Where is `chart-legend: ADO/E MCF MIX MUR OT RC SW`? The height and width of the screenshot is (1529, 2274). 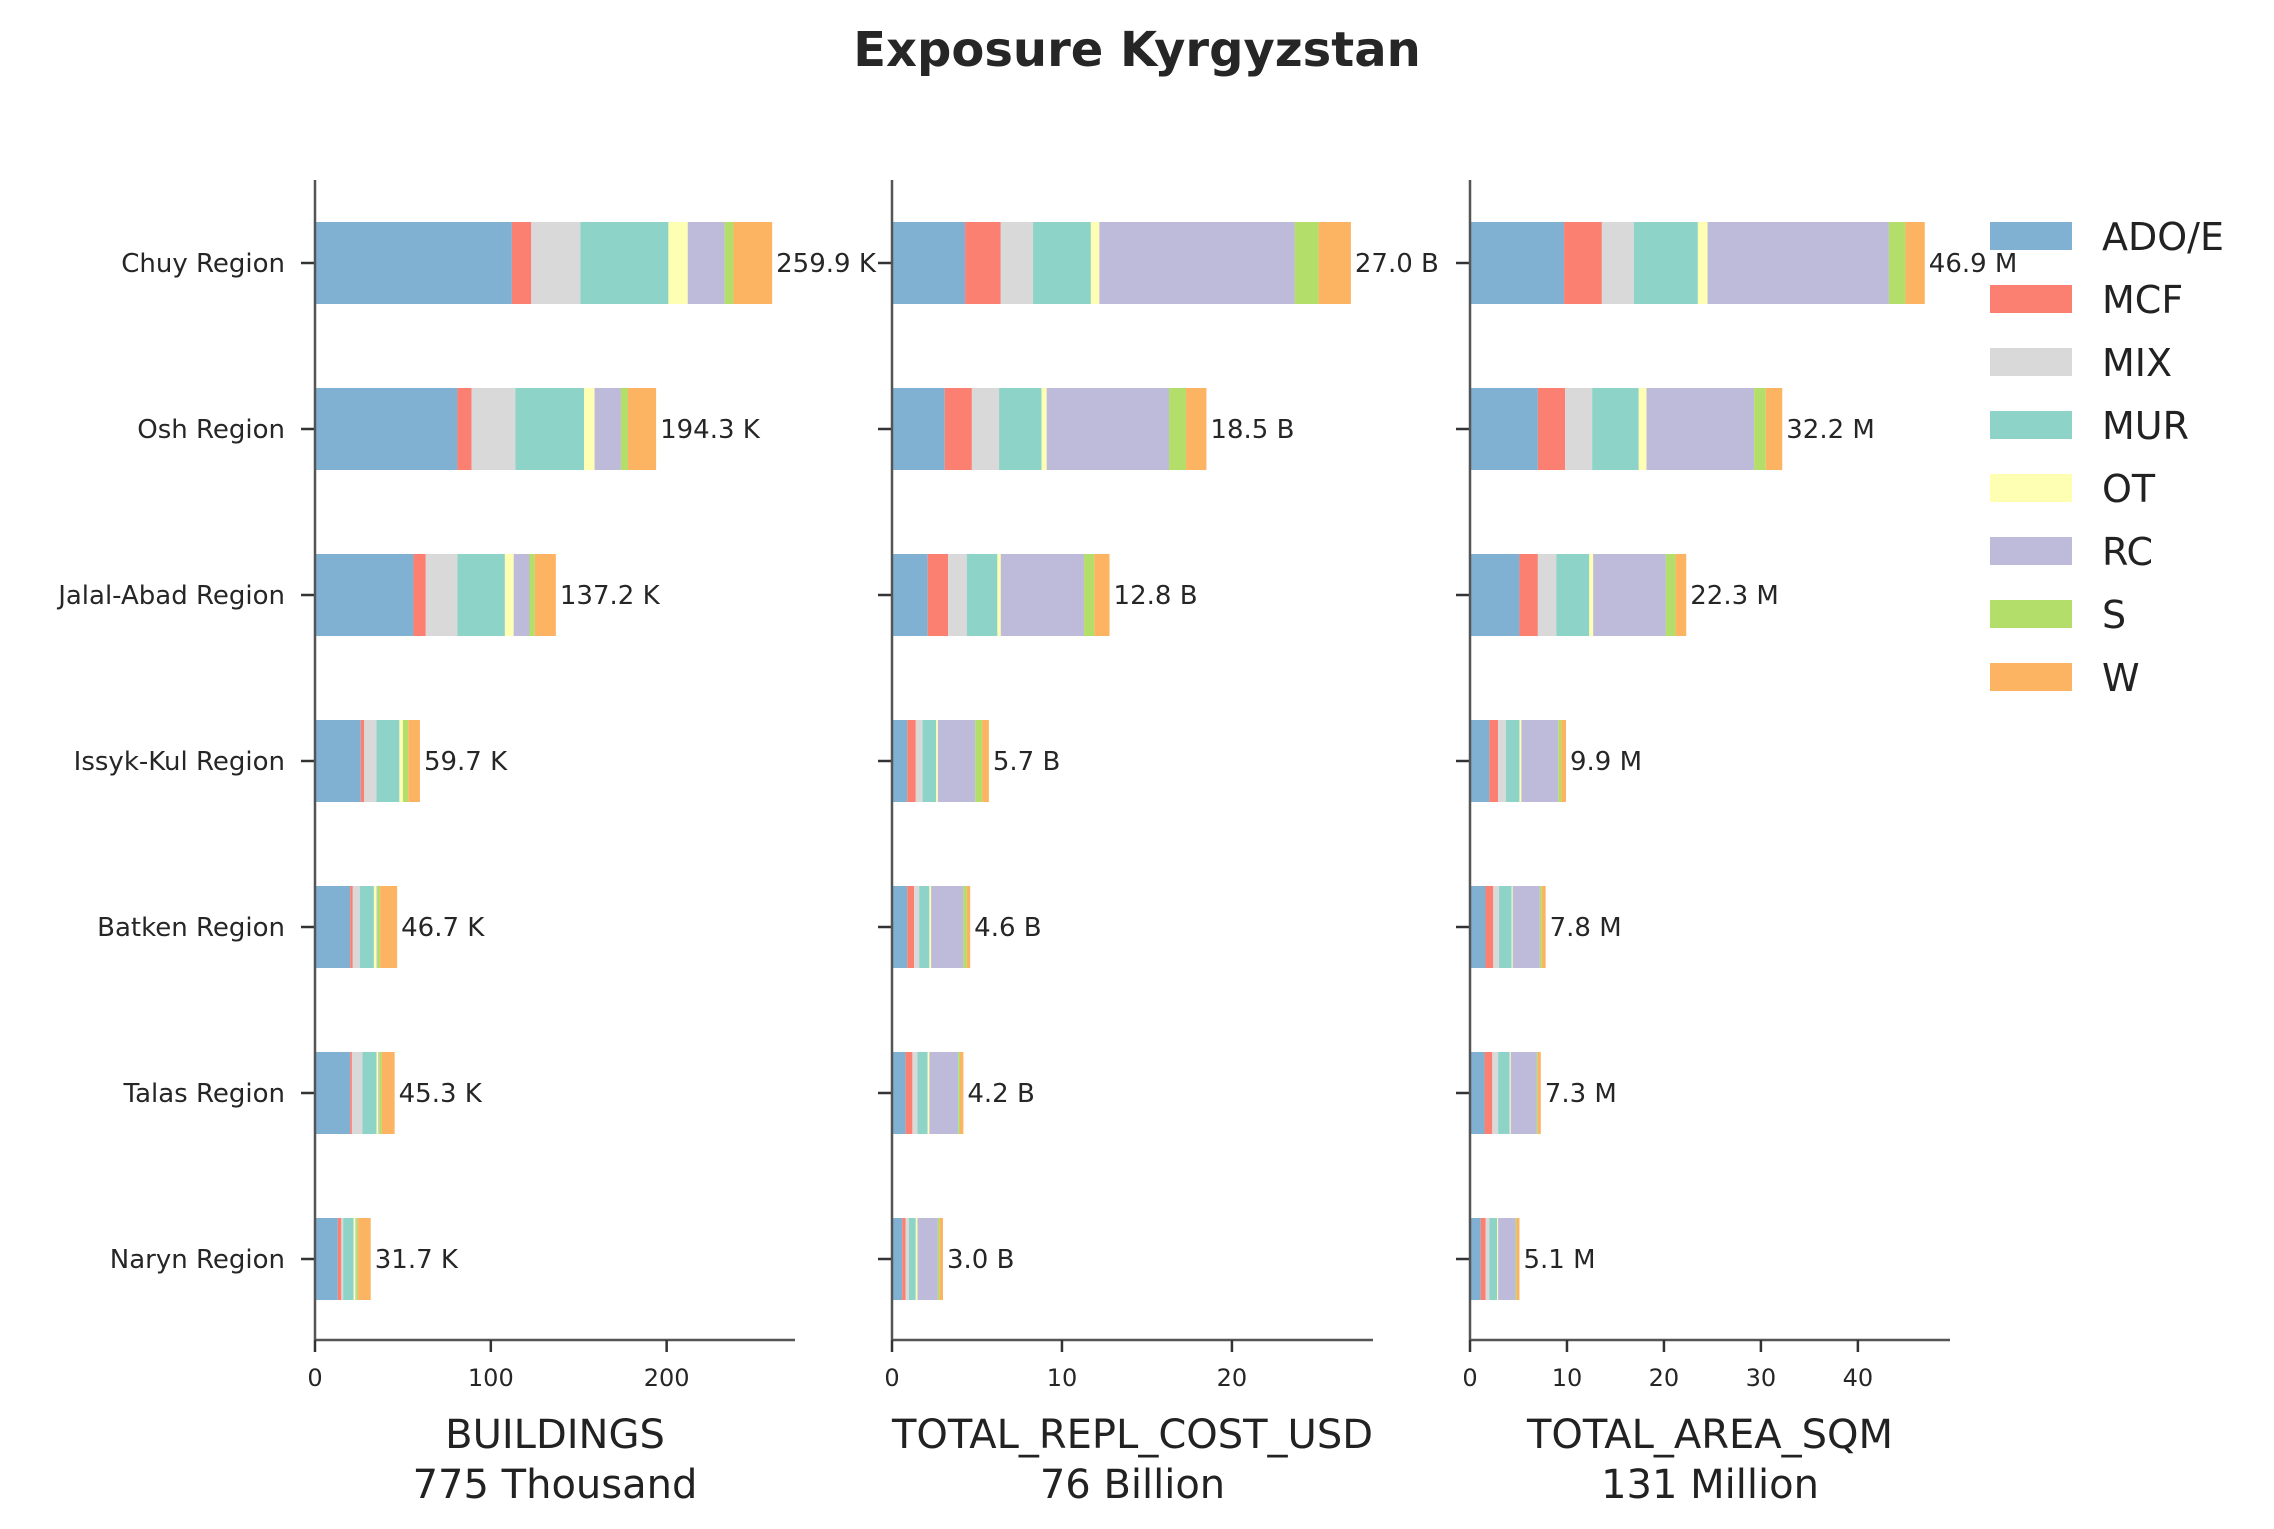 chart-legend: ADO/E MCF MIX MUR OT RC SW is located at coordinates (2107, 457).